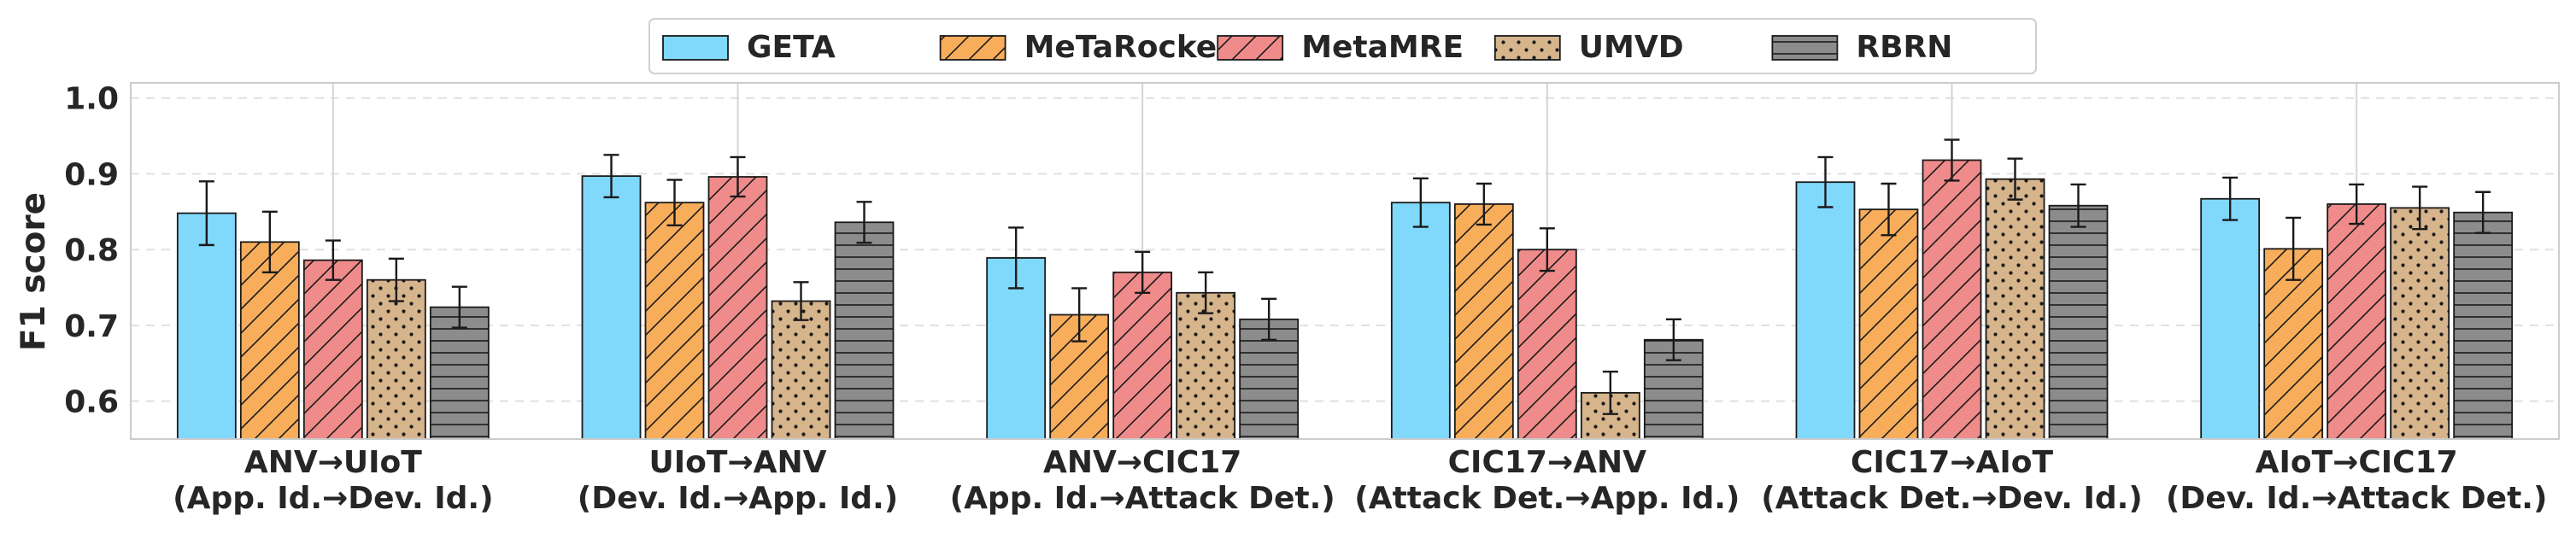  What do you see at coordinates (738, 463) in the screenshot?
I see `x-tick-label: UIoT→ANV` at bounding box center [738, 463].